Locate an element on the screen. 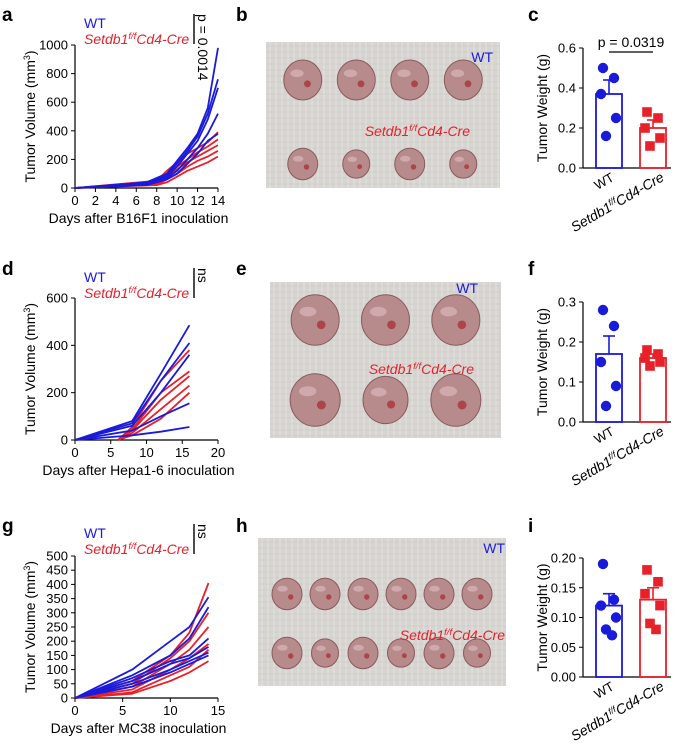 The height and width of the screenshot is (749, 685). stat-label: p = 0.0319 is located at coordinates (631, 42).